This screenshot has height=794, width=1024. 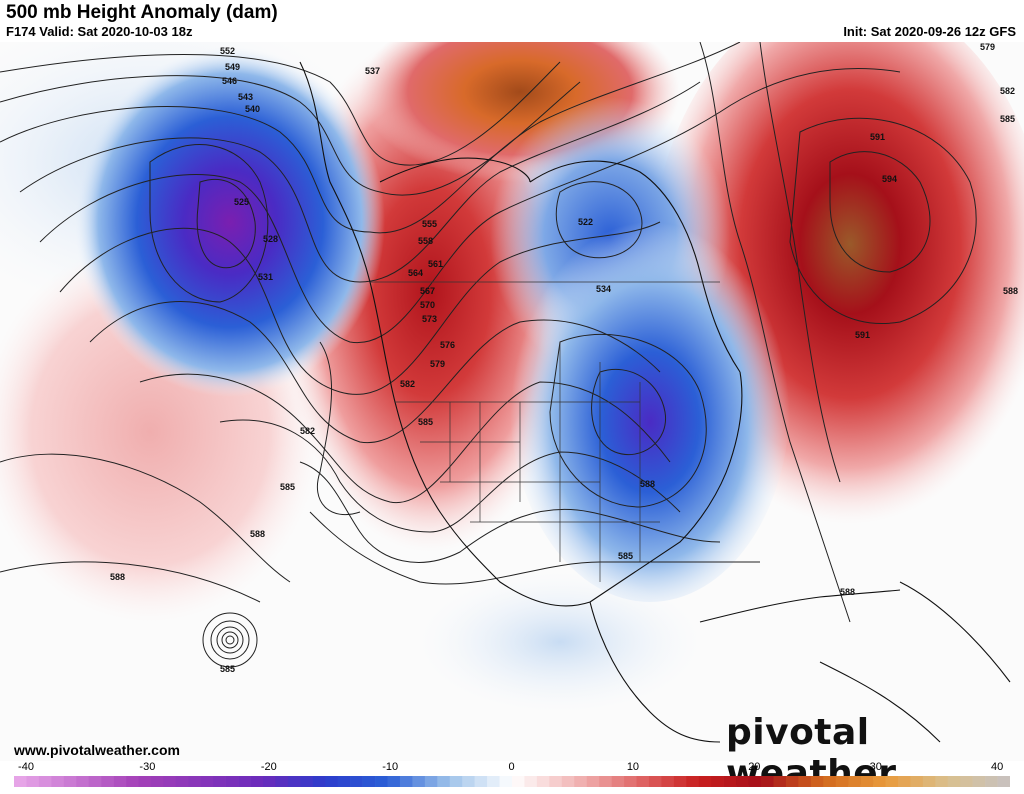 What do you see at coordinates (245, 97) in the screenshot?
I see `contour-label: 543` at bounding box center [245, 97].